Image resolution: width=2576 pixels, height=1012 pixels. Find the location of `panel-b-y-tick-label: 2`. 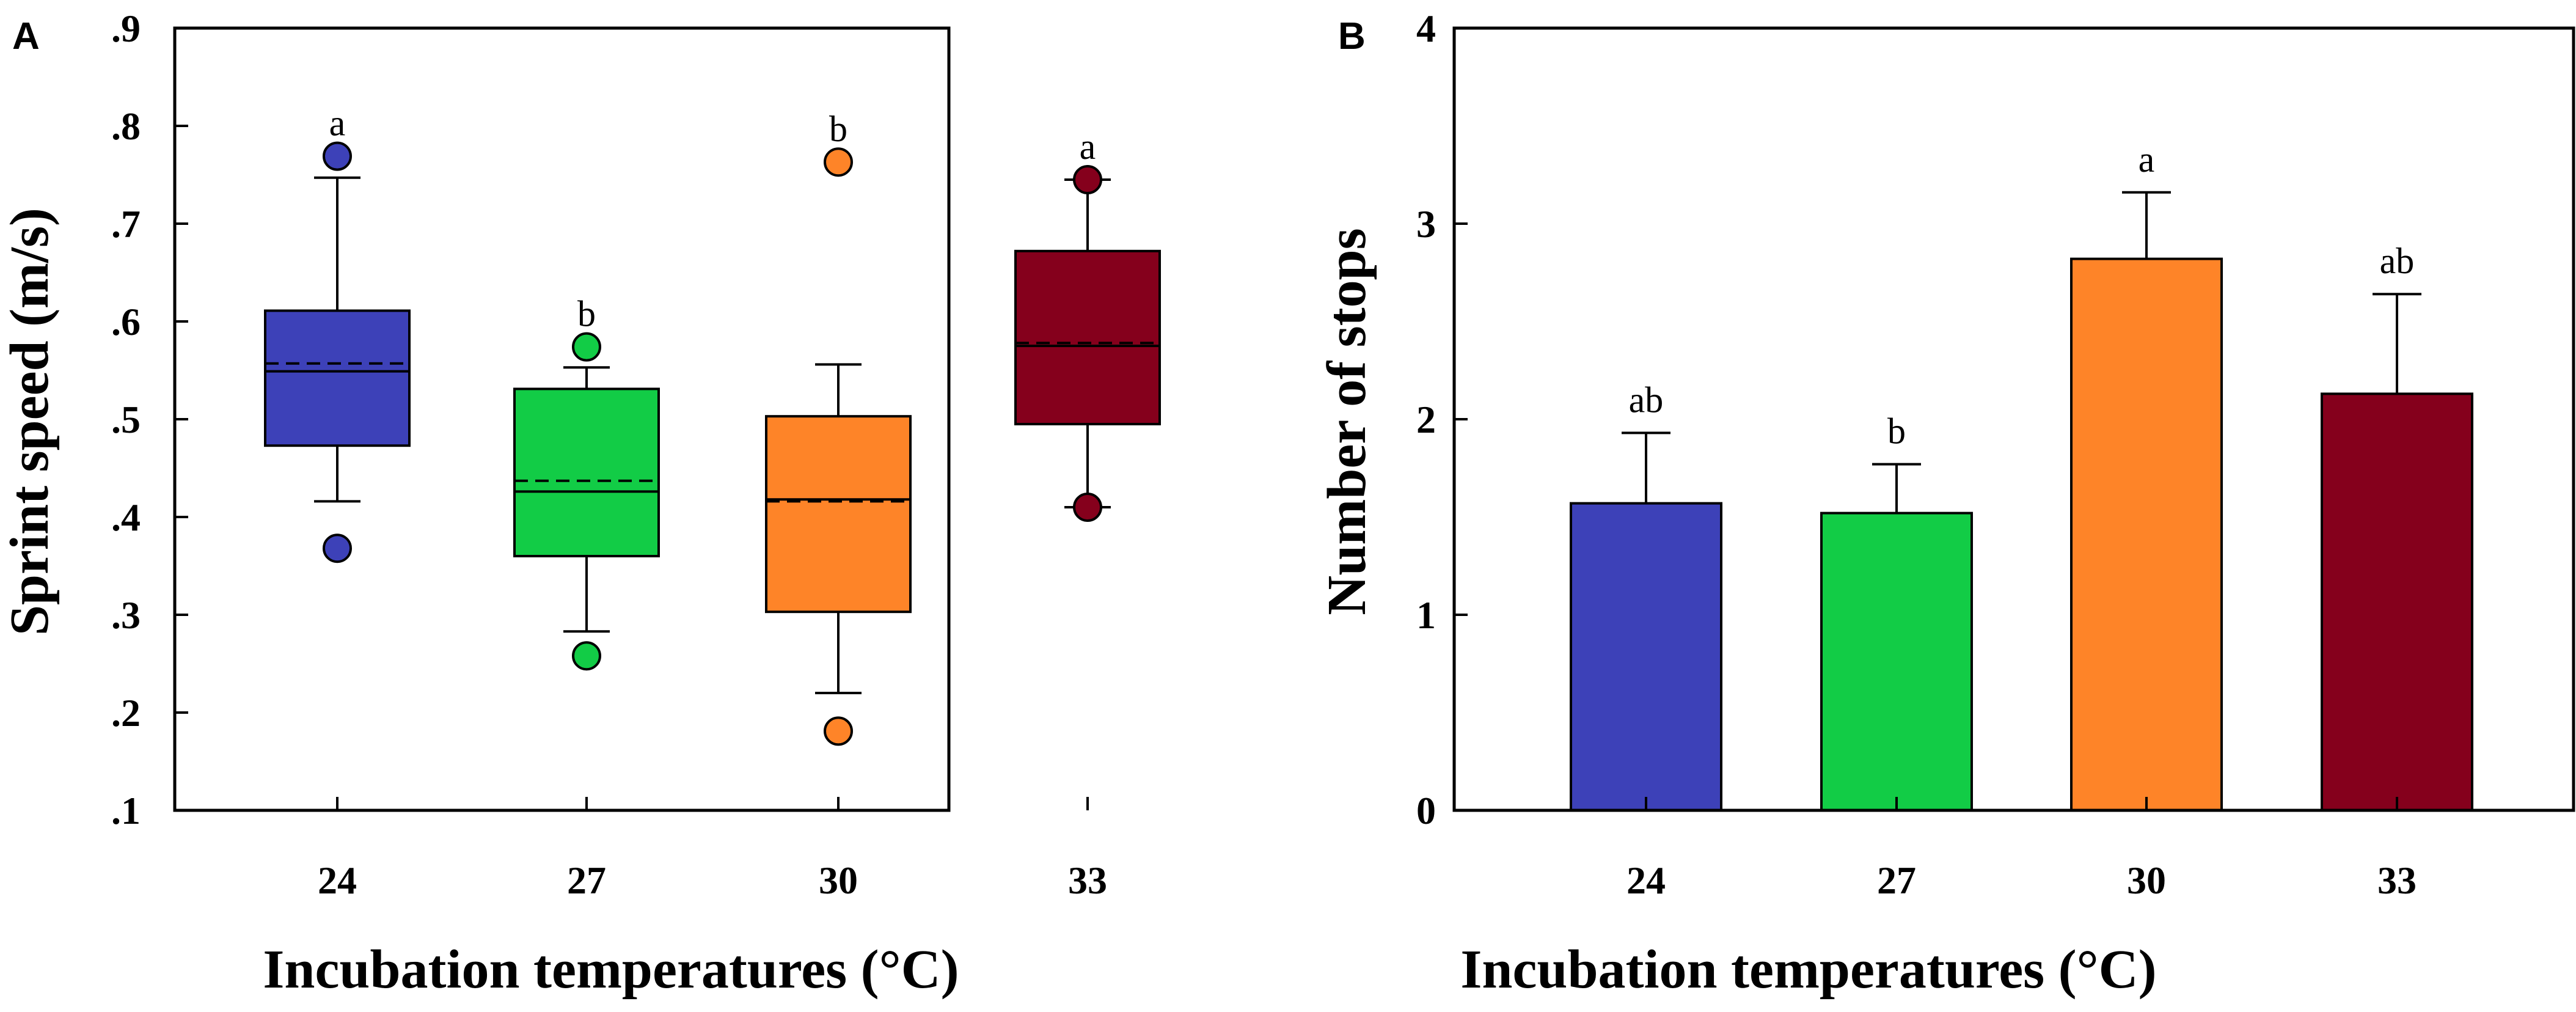

panel-b-y-tick-label: 2 is located at coordinates (1426, 420).